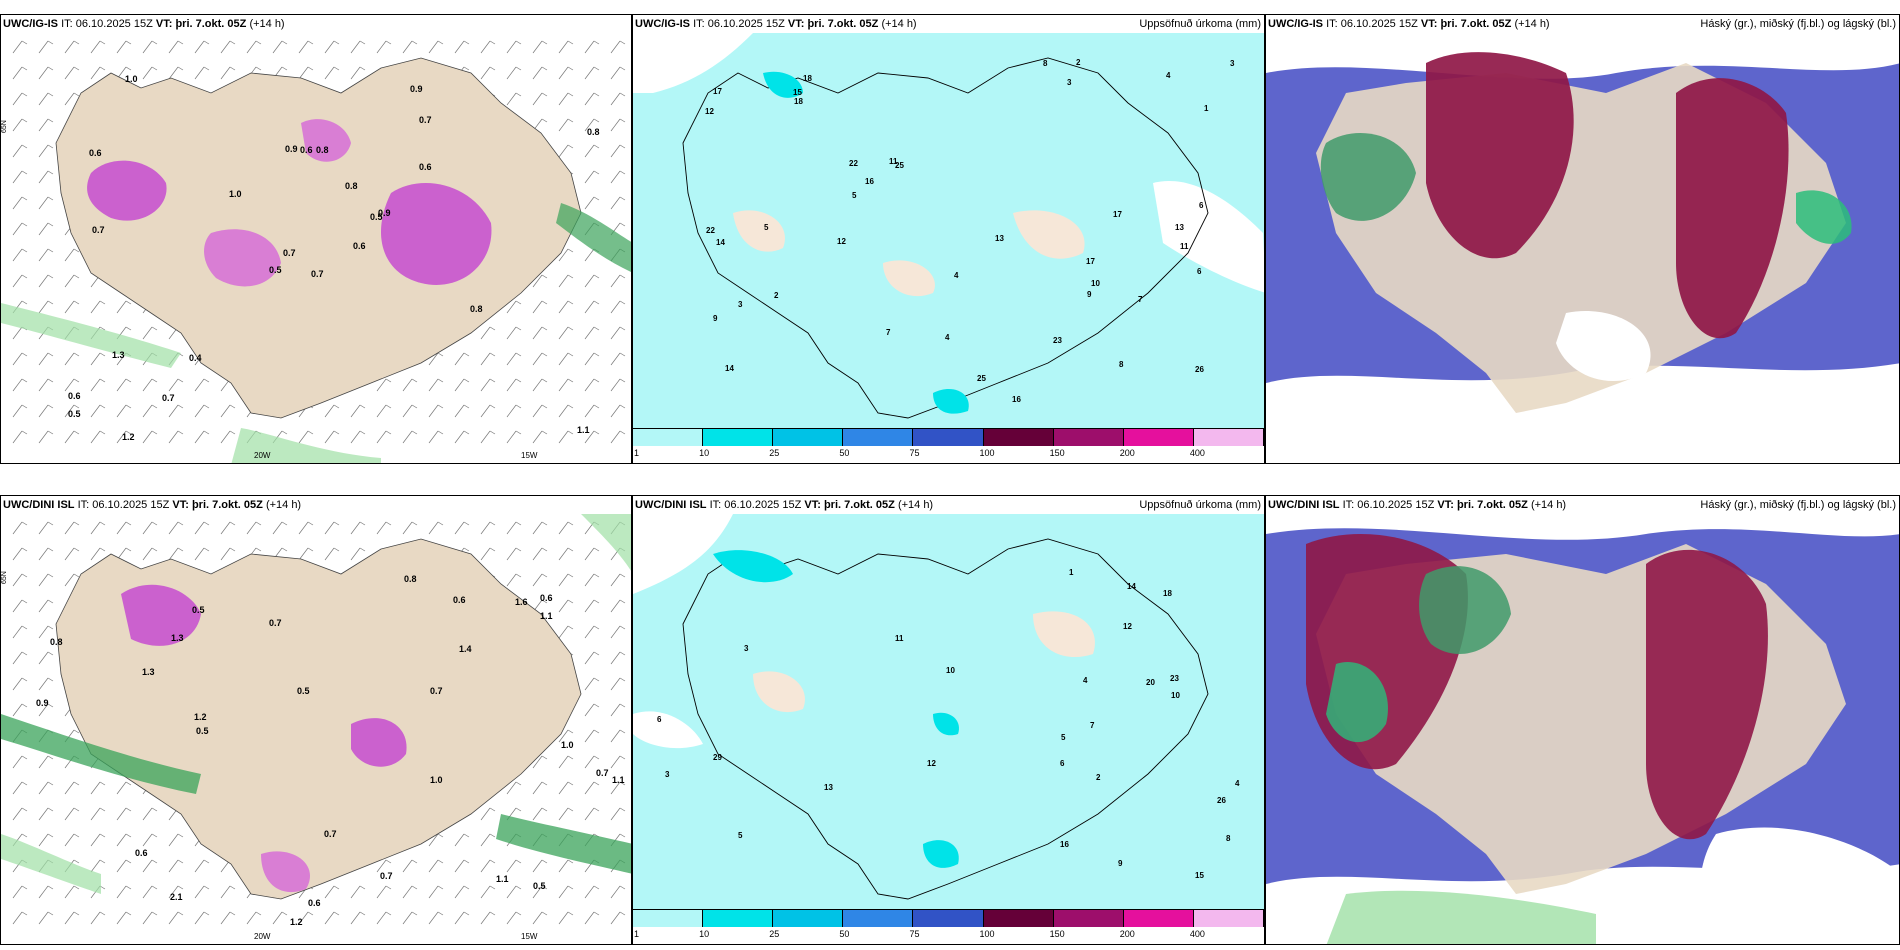  What do you see at coordinates (931, 763) in the screenshot?
I see `value-label: 12` at bounding box center [931, 763].